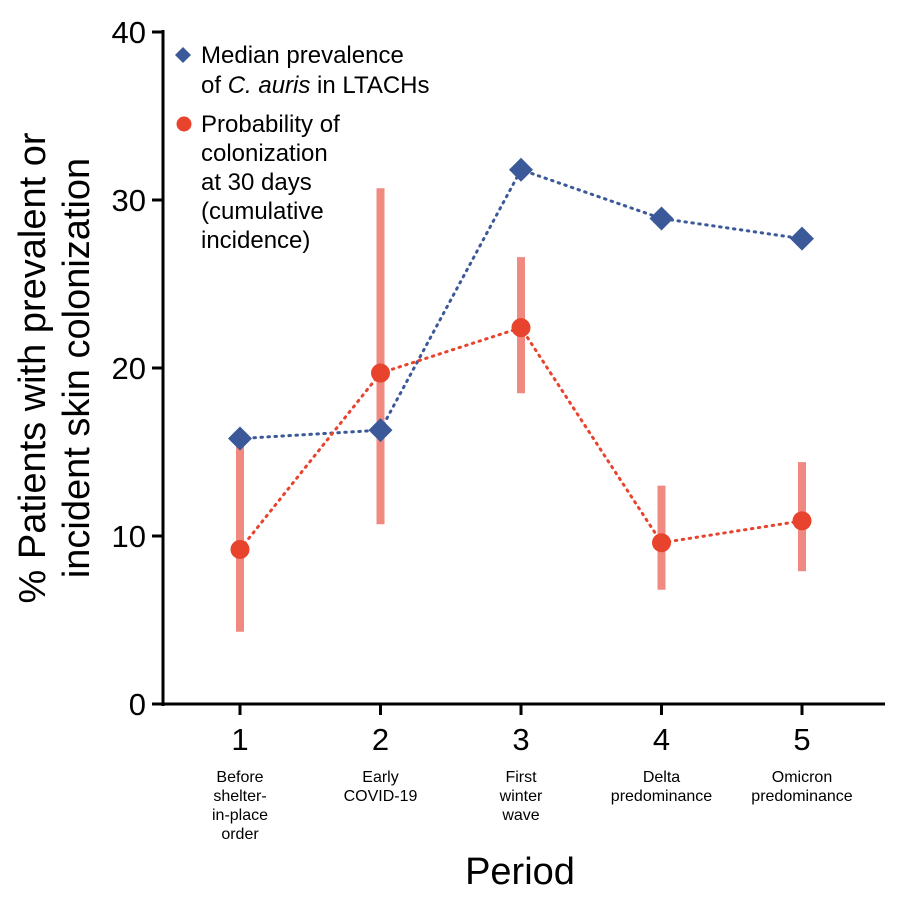 Image resolution: width=900 pixels, height=897 pixels. Describe the element at coordinates (802, 787) in the screenshot. I see `period-label: Omicron predominance` at that location.